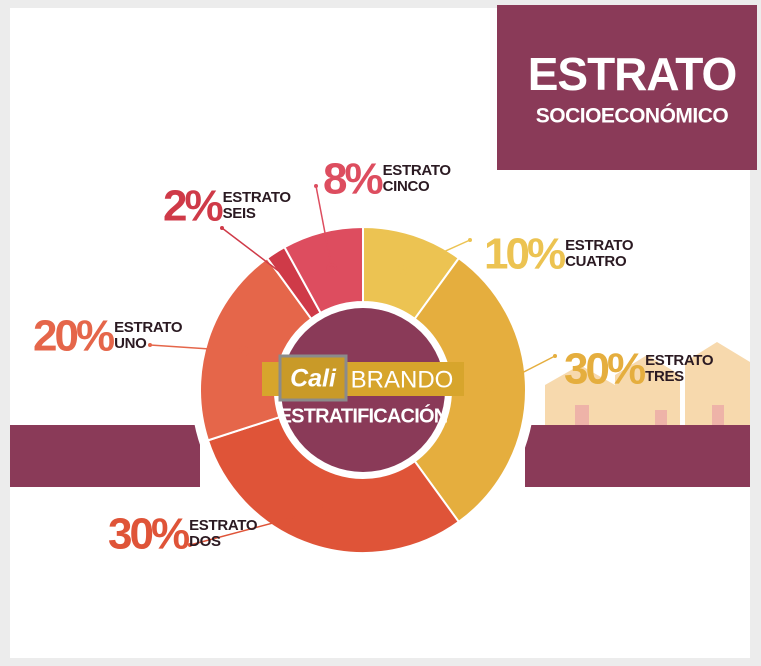 This screenshot has width=761, height=666. I want to click on category-label: ESTRATO TRES, so click(679, 368).